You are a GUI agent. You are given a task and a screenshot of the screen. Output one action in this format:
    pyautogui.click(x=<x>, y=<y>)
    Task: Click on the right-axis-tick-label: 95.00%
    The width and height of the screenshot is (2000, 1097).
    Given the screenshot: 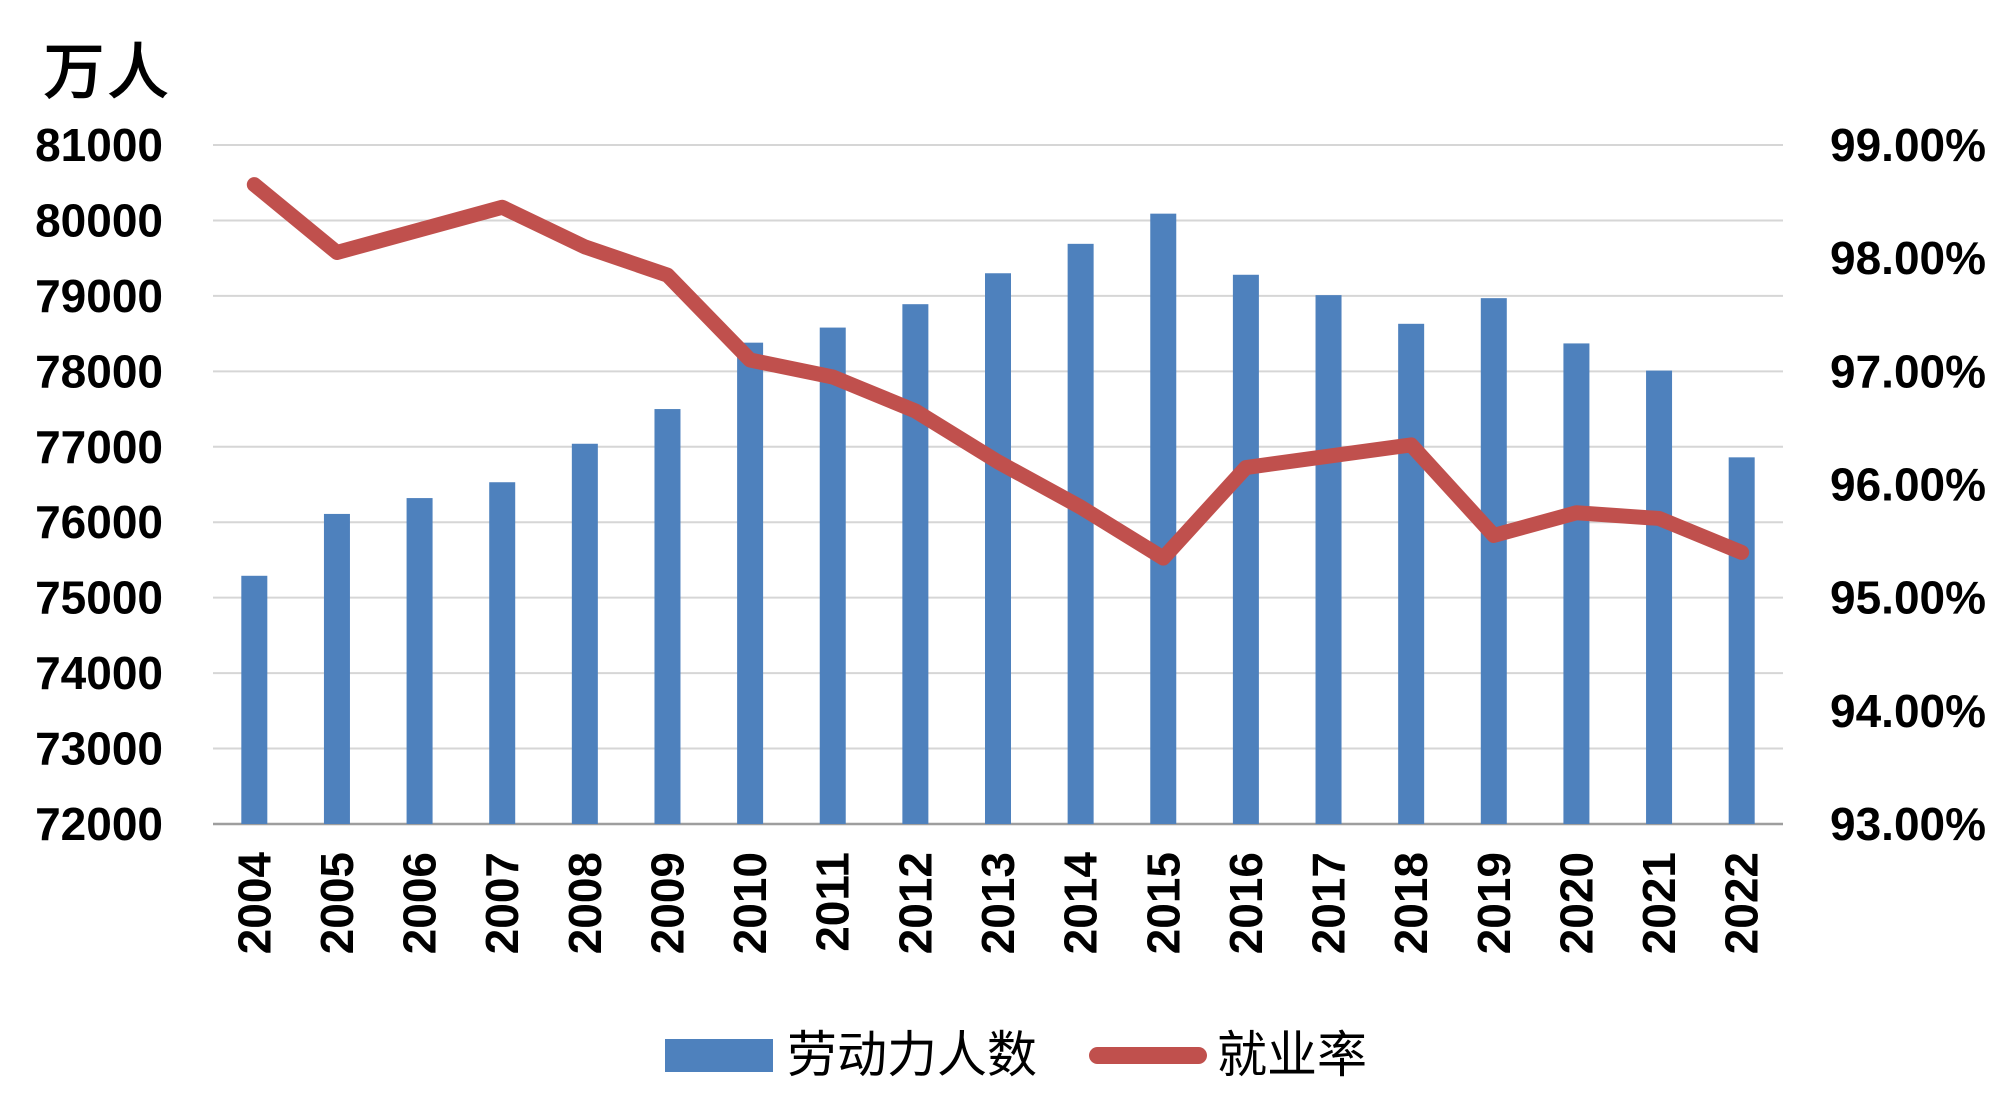 What is the action you would take?
    pyautogui.click(x=1908, y=598)
    